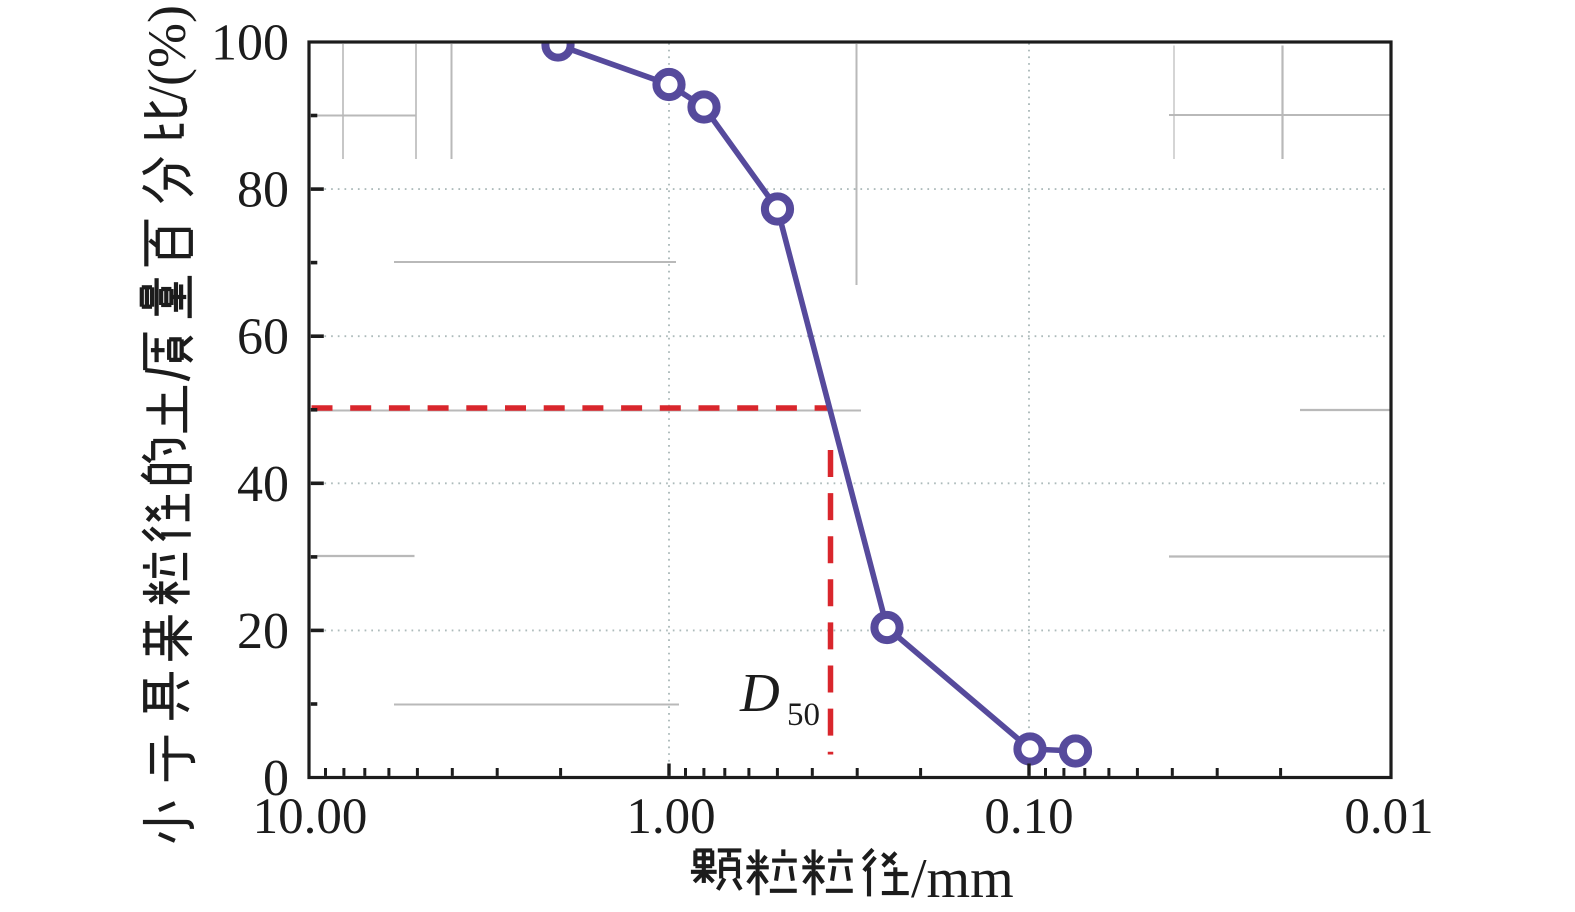  Describe the element at coordinates (250, 43) in the screenshot. I see `svg-text: 100` at that location.